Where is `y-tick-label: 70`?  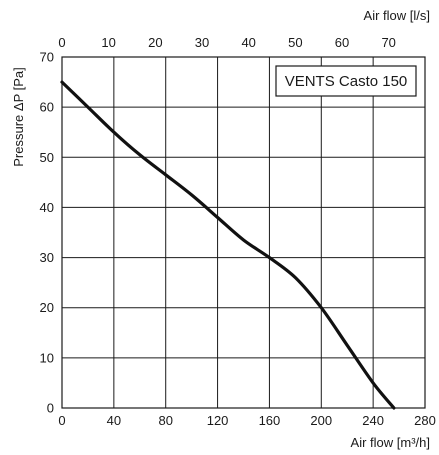
y-tick-label: 70 is located at coordinates (47, 57).